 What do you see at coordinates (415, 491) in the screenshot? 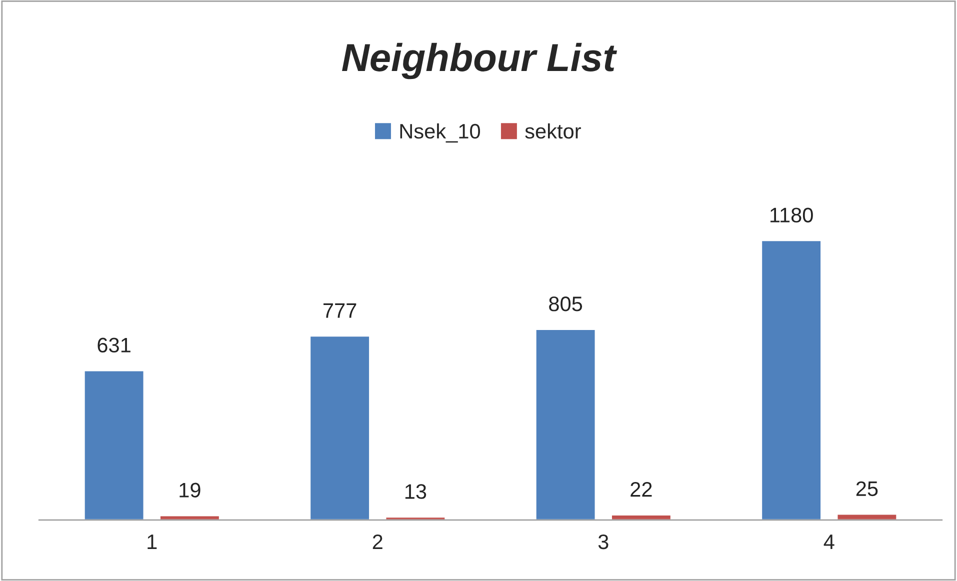
I see `data-label: 13` at bounding box center [415, 491].